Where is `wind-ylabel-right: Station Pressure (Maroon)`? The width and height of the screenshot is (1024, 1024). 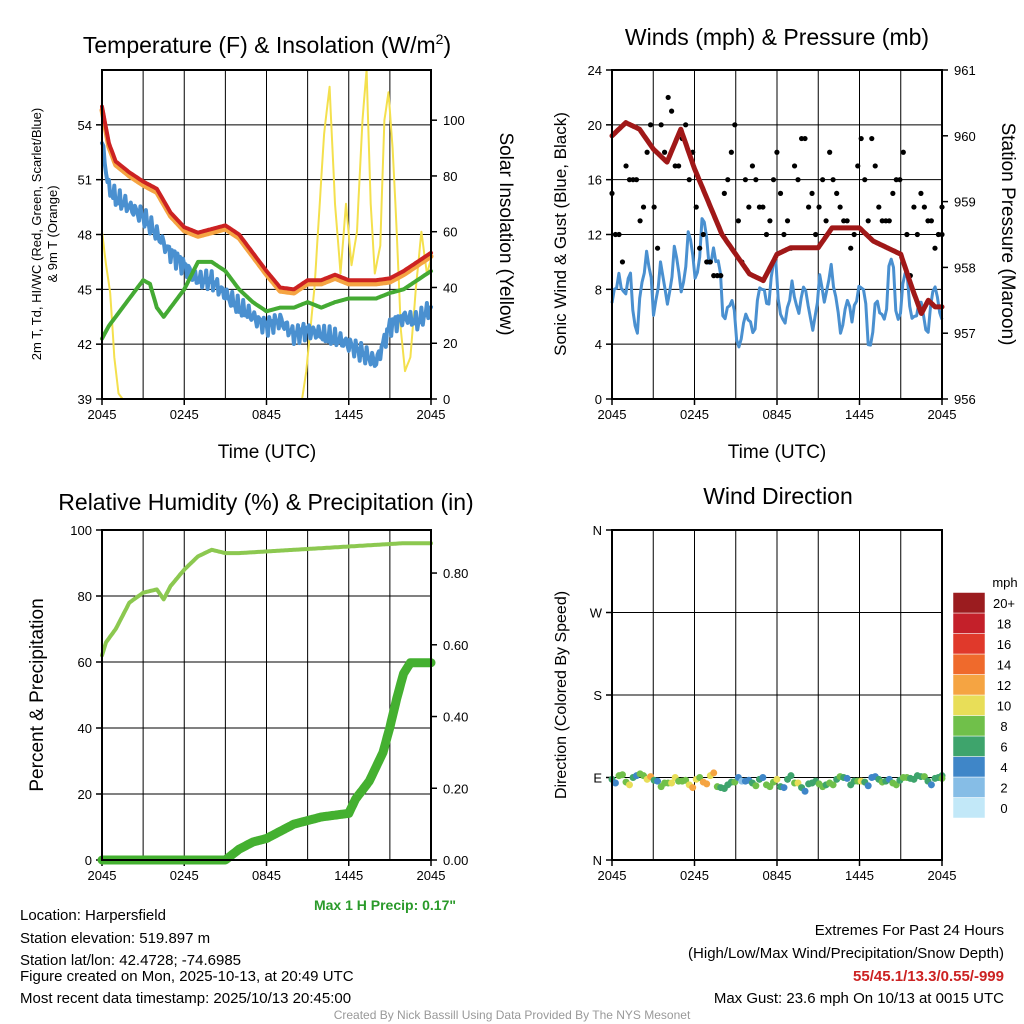 wind-ylabel-right: Station Pressure (Maroon) is located at coordinates (1007, 234).